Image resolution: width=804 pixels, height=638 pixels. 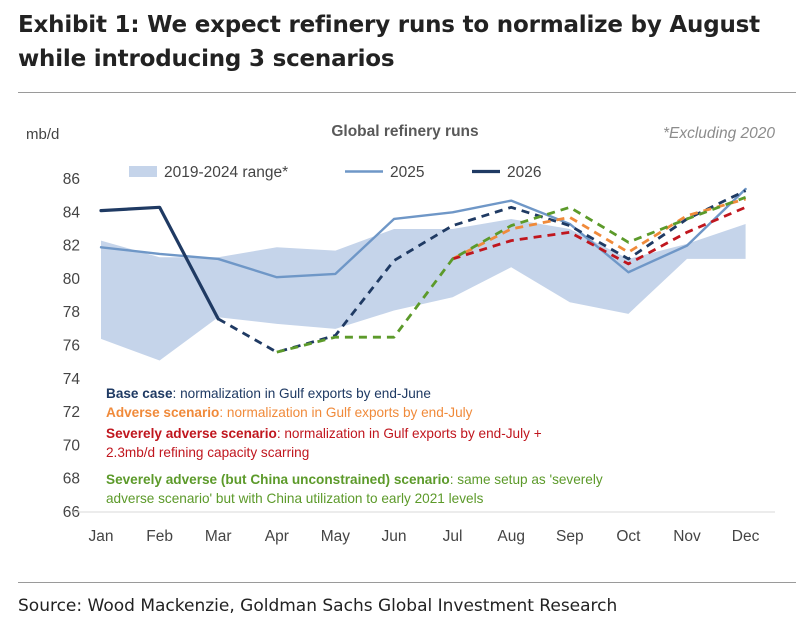 What do you see at coordinates (143, 171) in the screenshot?
I see `legend-swatch-range-band` at bounding box center [143, 171].